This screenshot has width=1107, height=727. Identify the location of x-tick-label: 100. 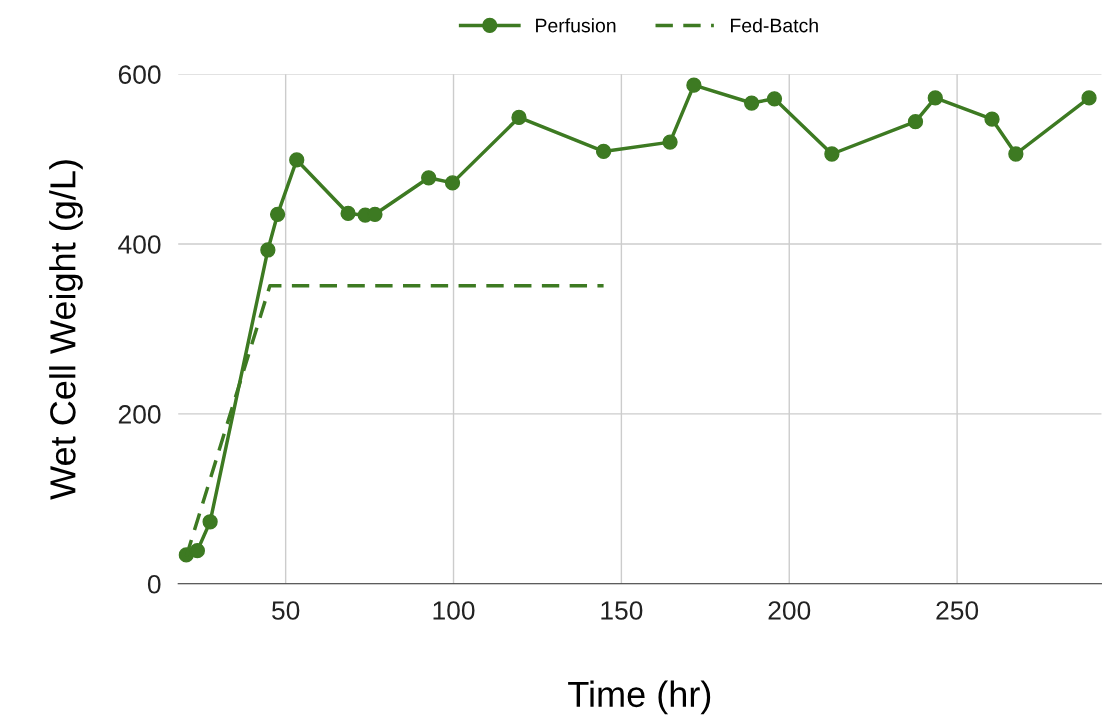
(454, 610).